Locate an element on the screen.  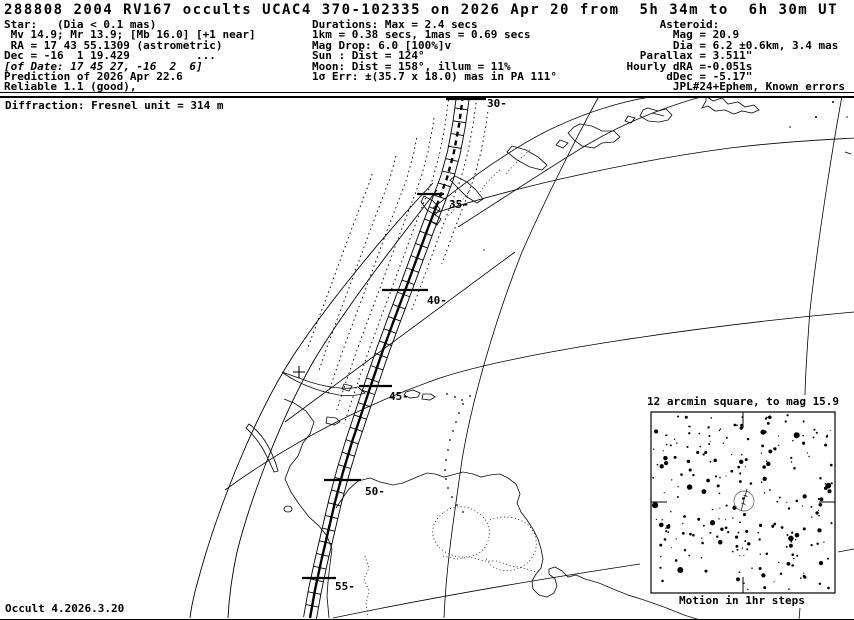
time-label: 40- is located at coordinates (437, 300).